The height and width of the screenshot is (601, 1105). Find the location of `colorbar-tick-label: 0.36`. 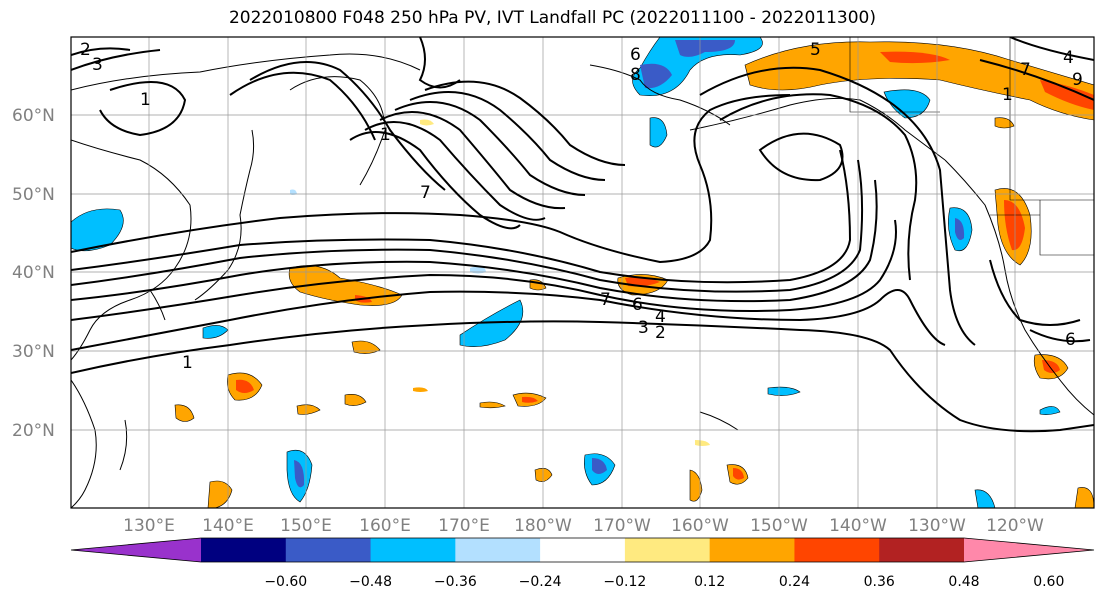

colorbar-tick-label: 0.36 is located at coordinates (879, 582).